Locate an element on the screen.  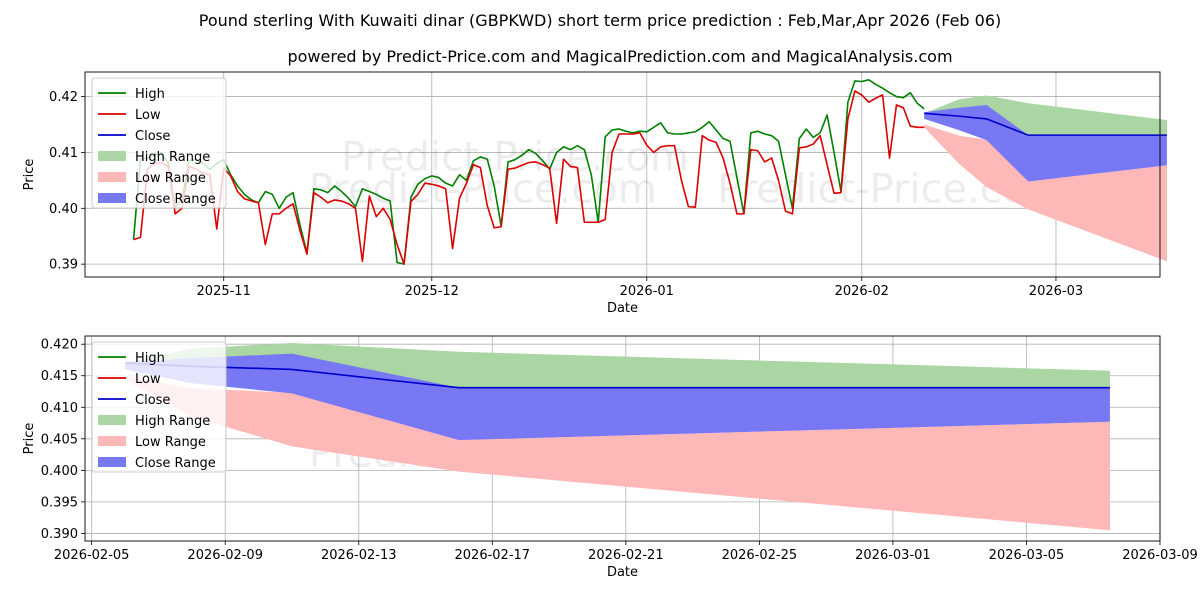
x-tick-label: 2025-12 is located at coordinates (432, 291).